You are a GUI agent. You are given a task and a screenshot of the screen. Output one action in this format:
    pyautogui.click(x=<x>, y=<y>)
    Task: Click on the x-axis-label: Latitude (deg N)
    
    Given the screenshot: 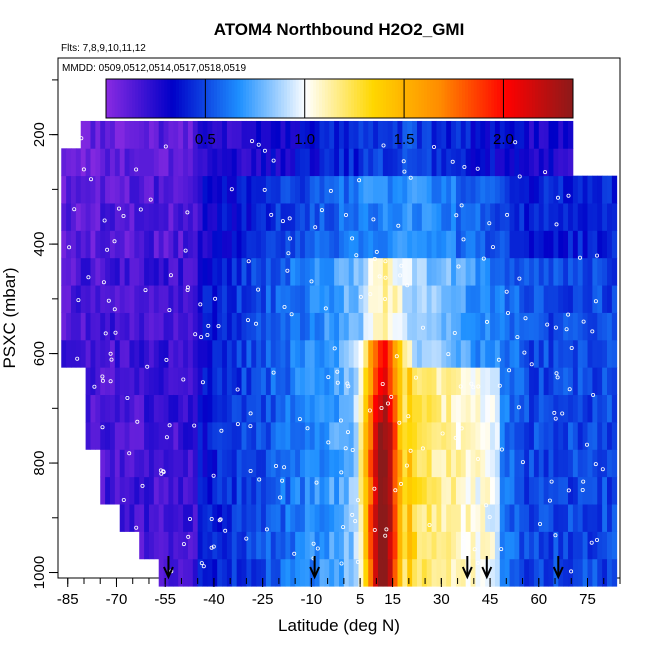 What is the action you would take?
    pyautogui.click(x=339, y=625)
    